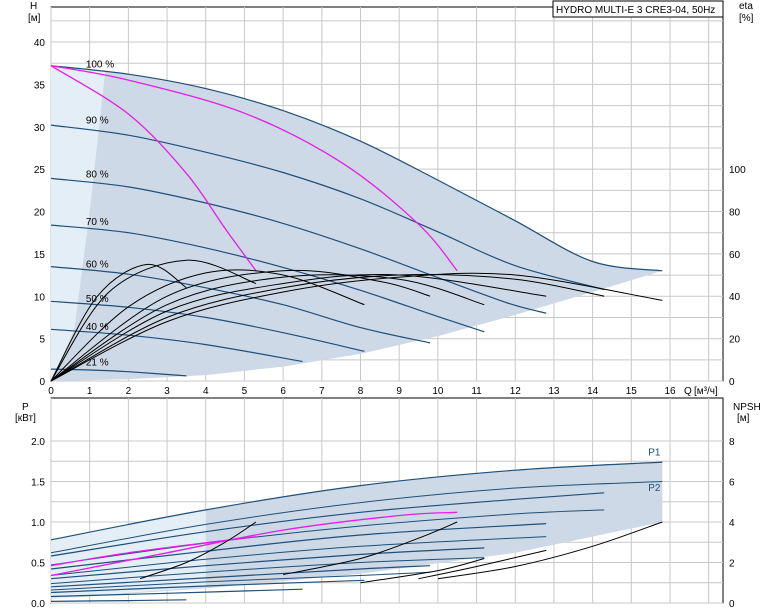 The width and height of the screenshot is (774, 611). What do you see at coordinates (746, 18) in the screenshot?
I see `y2-axis-unit-eta: [%]` at bounding box center [746, 18].